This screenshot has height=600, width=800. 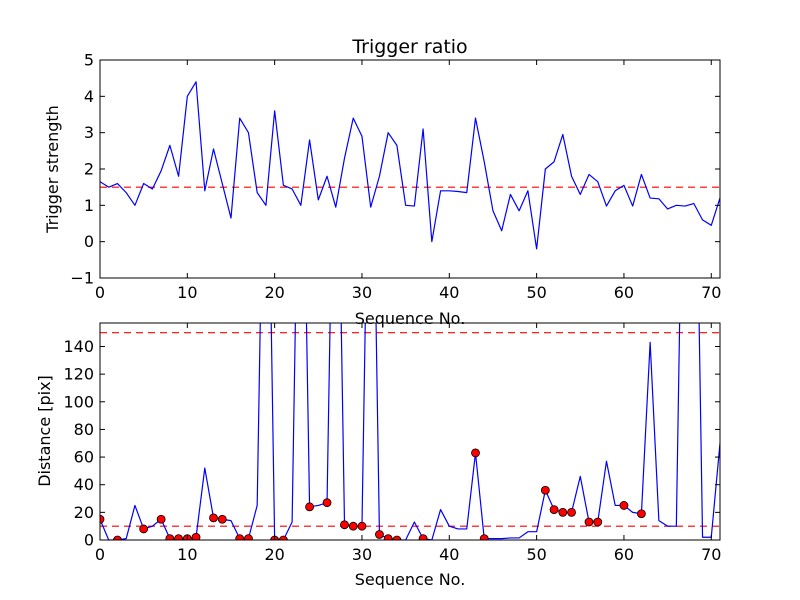 I want to click on trigger-x-tick-label: 0, so click(x=100, y=292).